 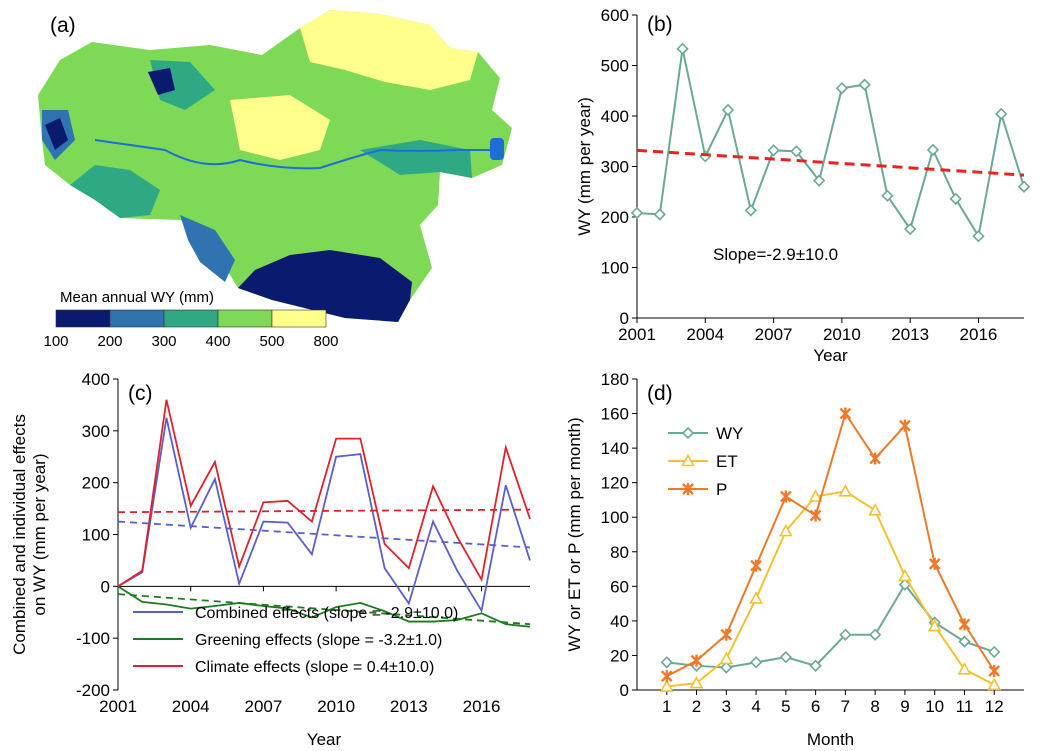 What do you see at coordinates (637, 334) in the screenshot?
I see `x-tick-label: 2001` at bounding box center [637, 334].